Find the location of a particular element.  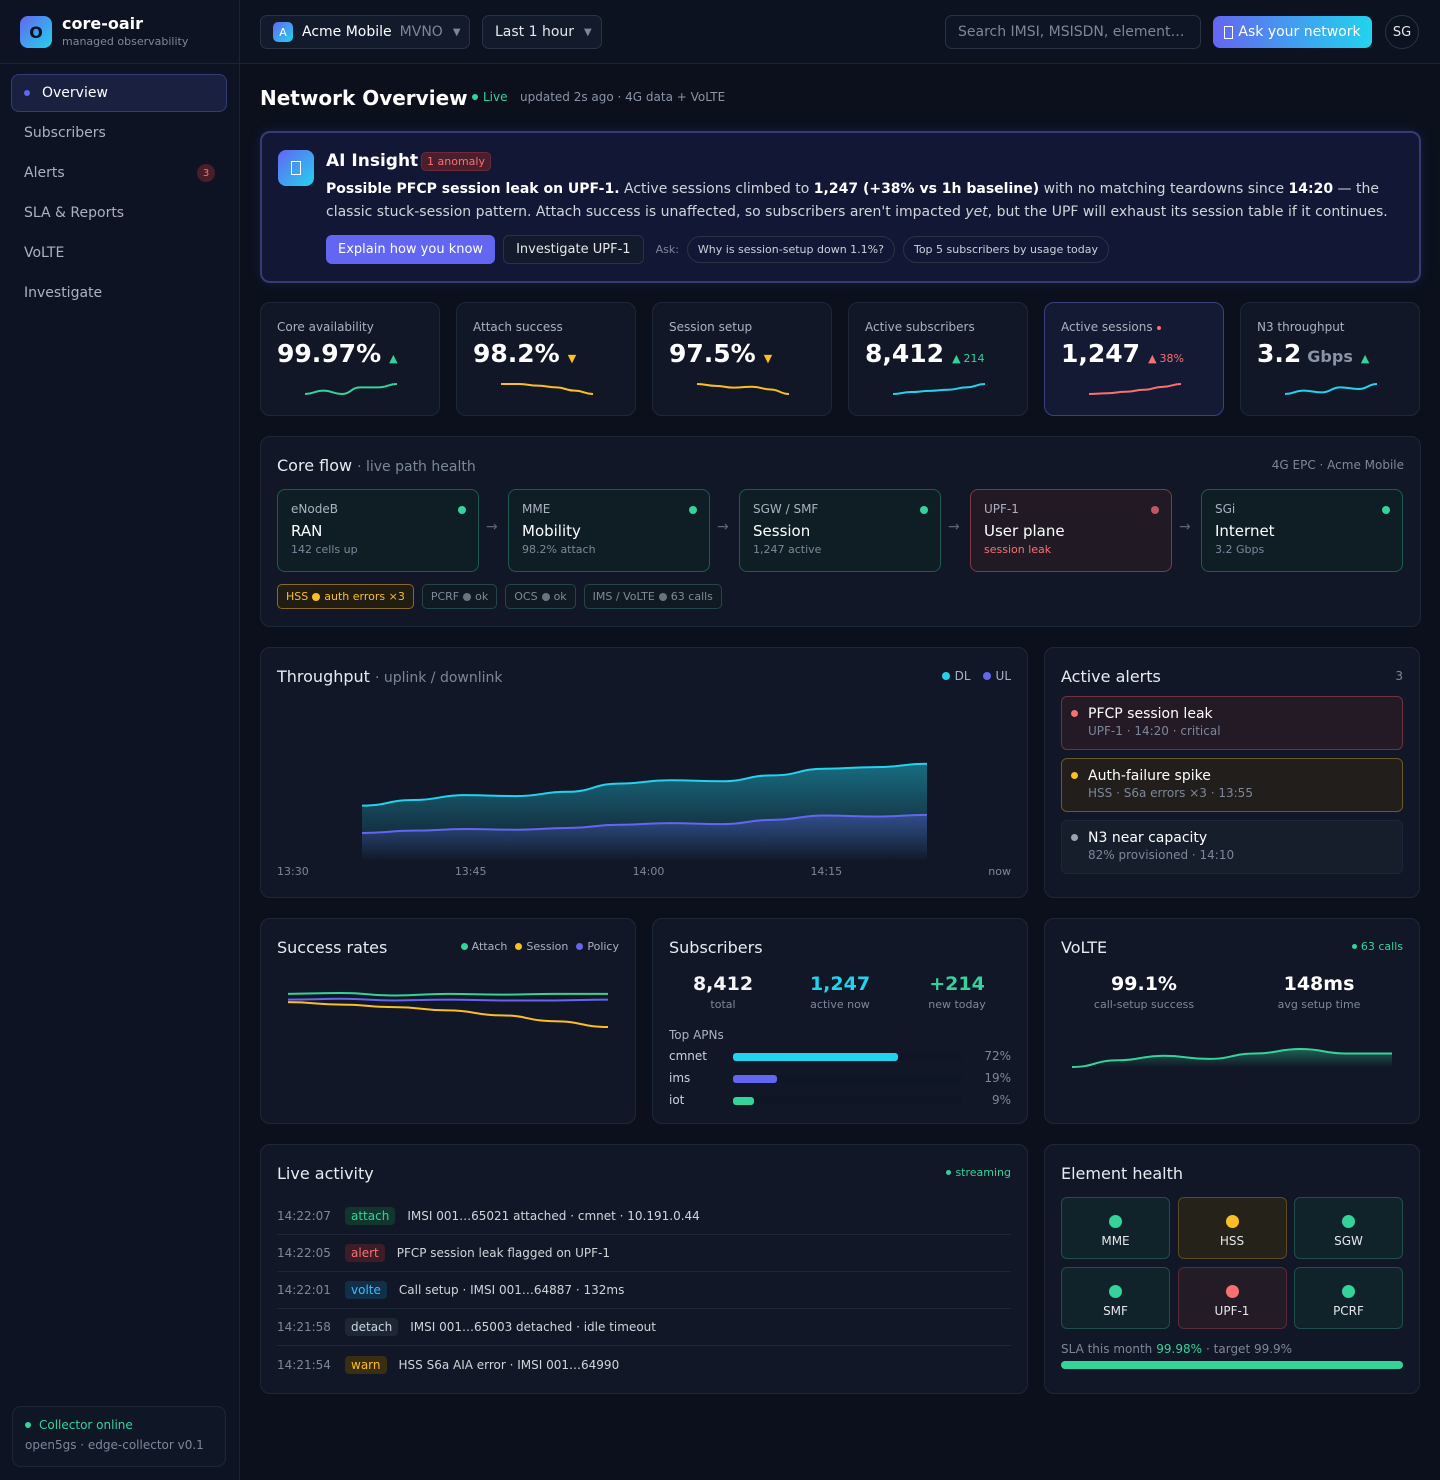

ask-label: Ask your network is located at coordinates (1299, 32).